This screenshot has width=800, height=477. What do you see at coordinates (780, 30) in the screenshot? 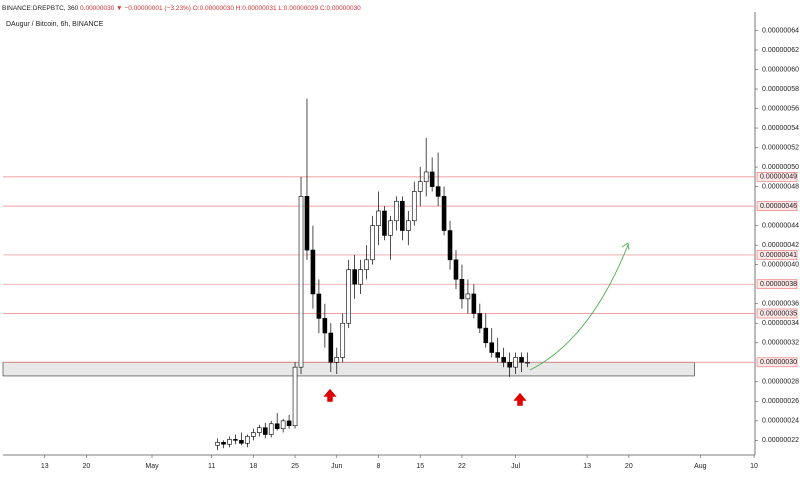
I see `y-tick-label: 0.00000064` at bounding box center [780, 30].